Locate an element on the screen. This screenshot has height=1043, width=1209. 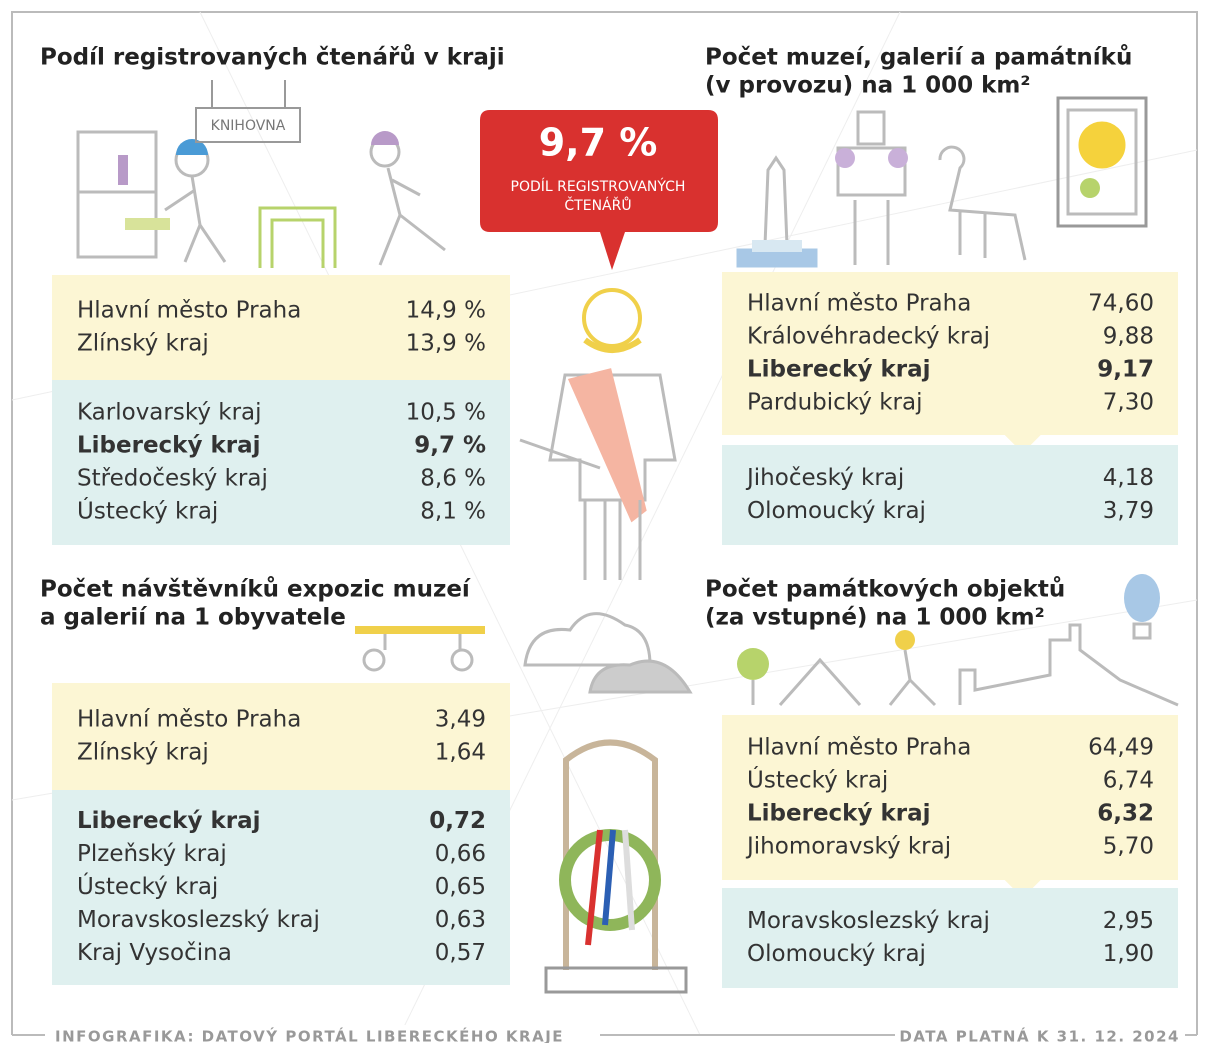
badge is located at coordinates (599, 190).